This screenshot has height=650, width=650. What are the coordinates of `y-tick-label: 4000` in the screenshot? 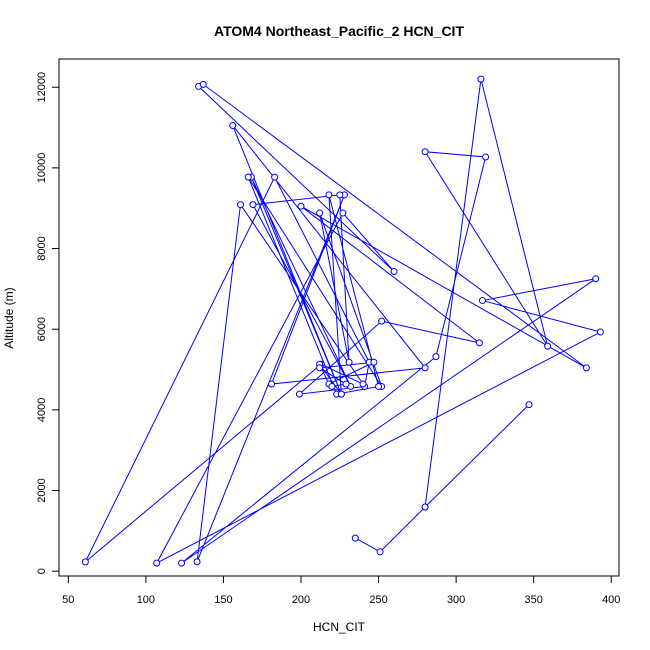 It's located at (42, 410).